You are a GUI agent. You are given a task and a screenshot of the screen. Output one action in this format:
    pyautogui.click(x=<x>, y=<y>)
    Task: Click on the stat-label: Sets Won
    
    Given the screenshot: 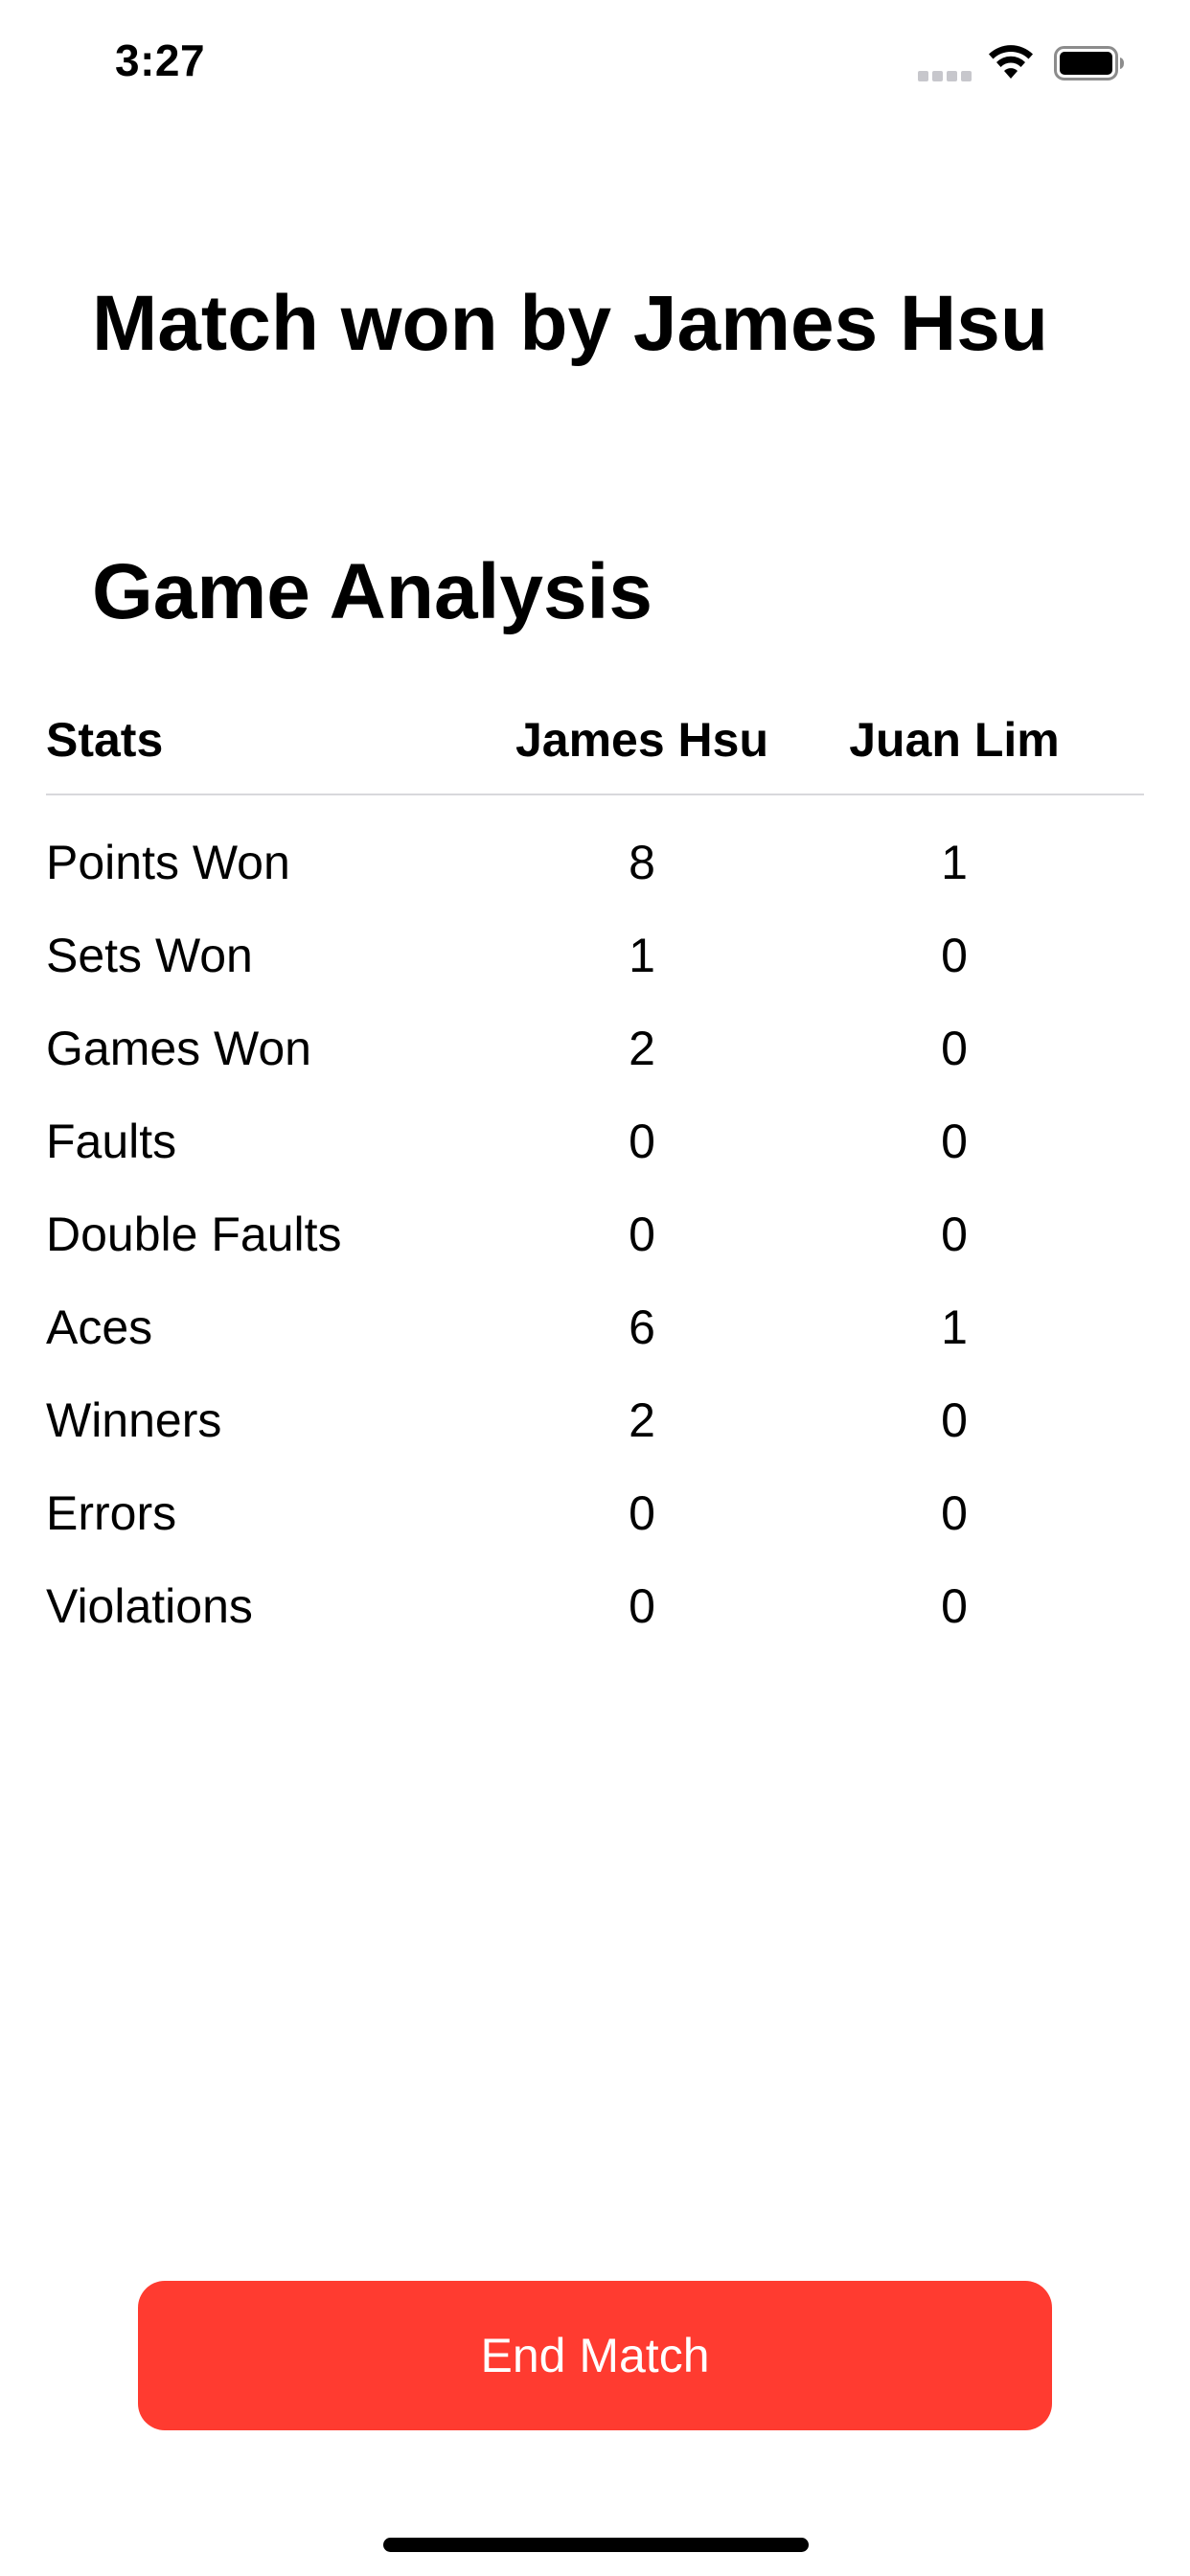 What is the action you would take?
    pyautogui.click(x=150, y=955)
    